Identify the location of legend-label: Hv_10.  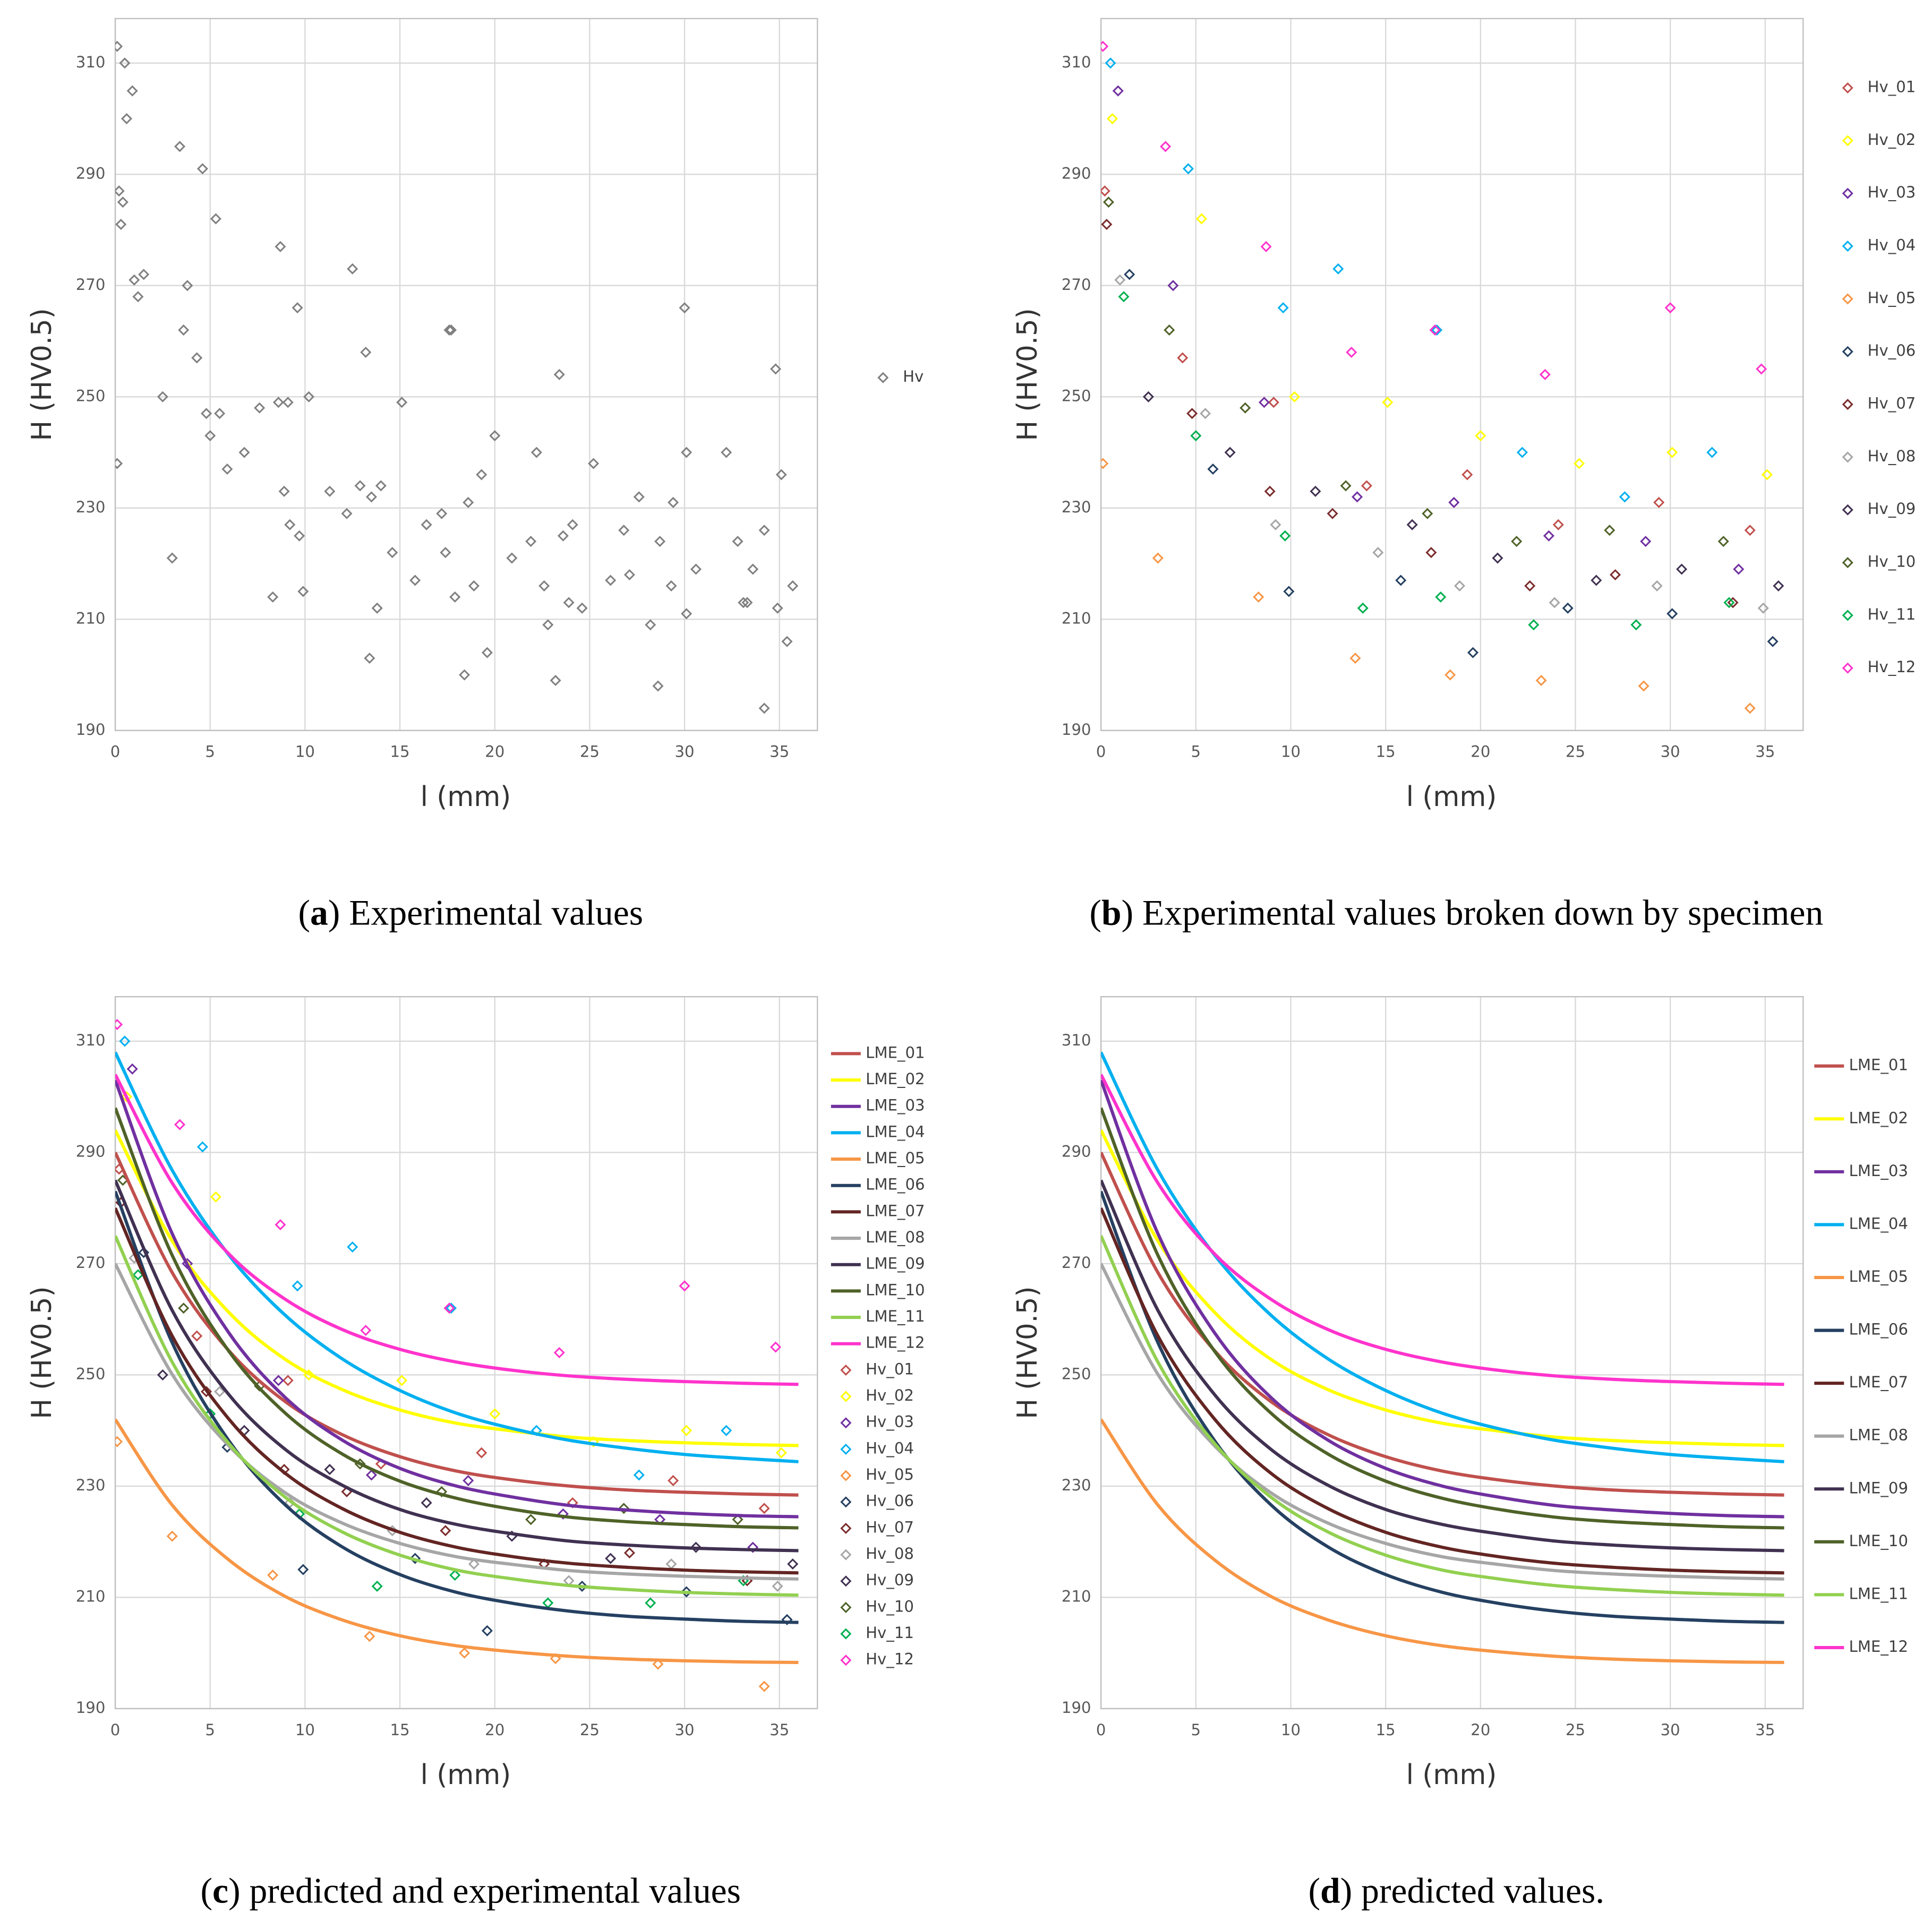
(1892, 562).